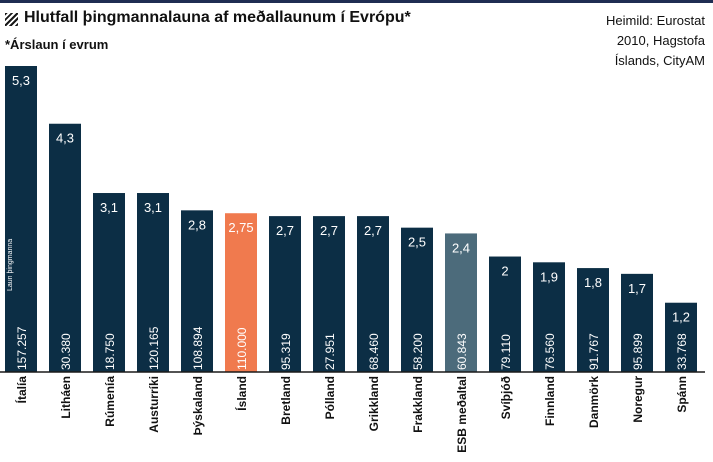 This screenshot has height=462, width=713. Describe the element at coordinates (286, 400) in the screenshot. I see `category-label: Bretland` at that location.